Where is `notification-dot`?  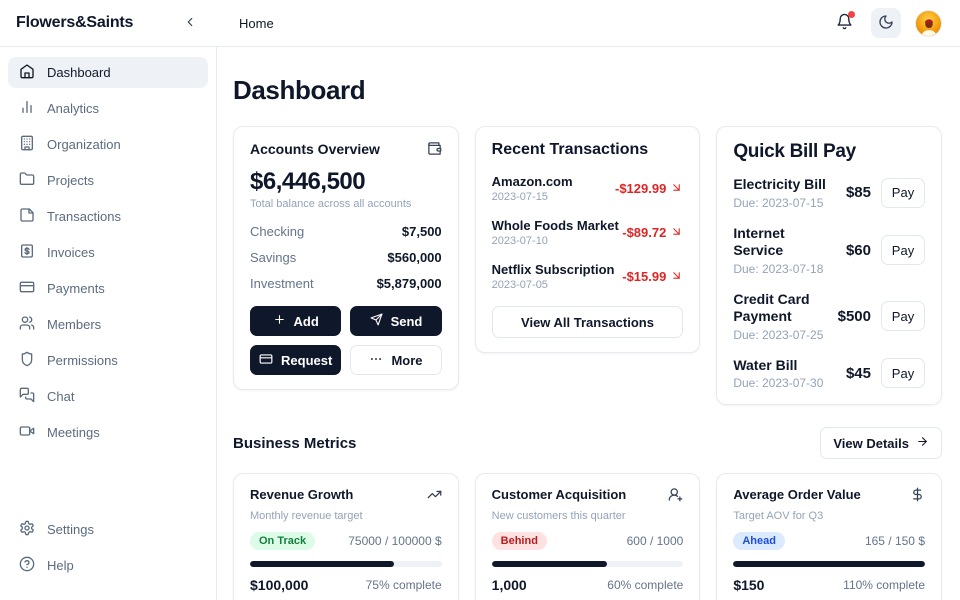 notification-dot is located at coordinates (851, 14).